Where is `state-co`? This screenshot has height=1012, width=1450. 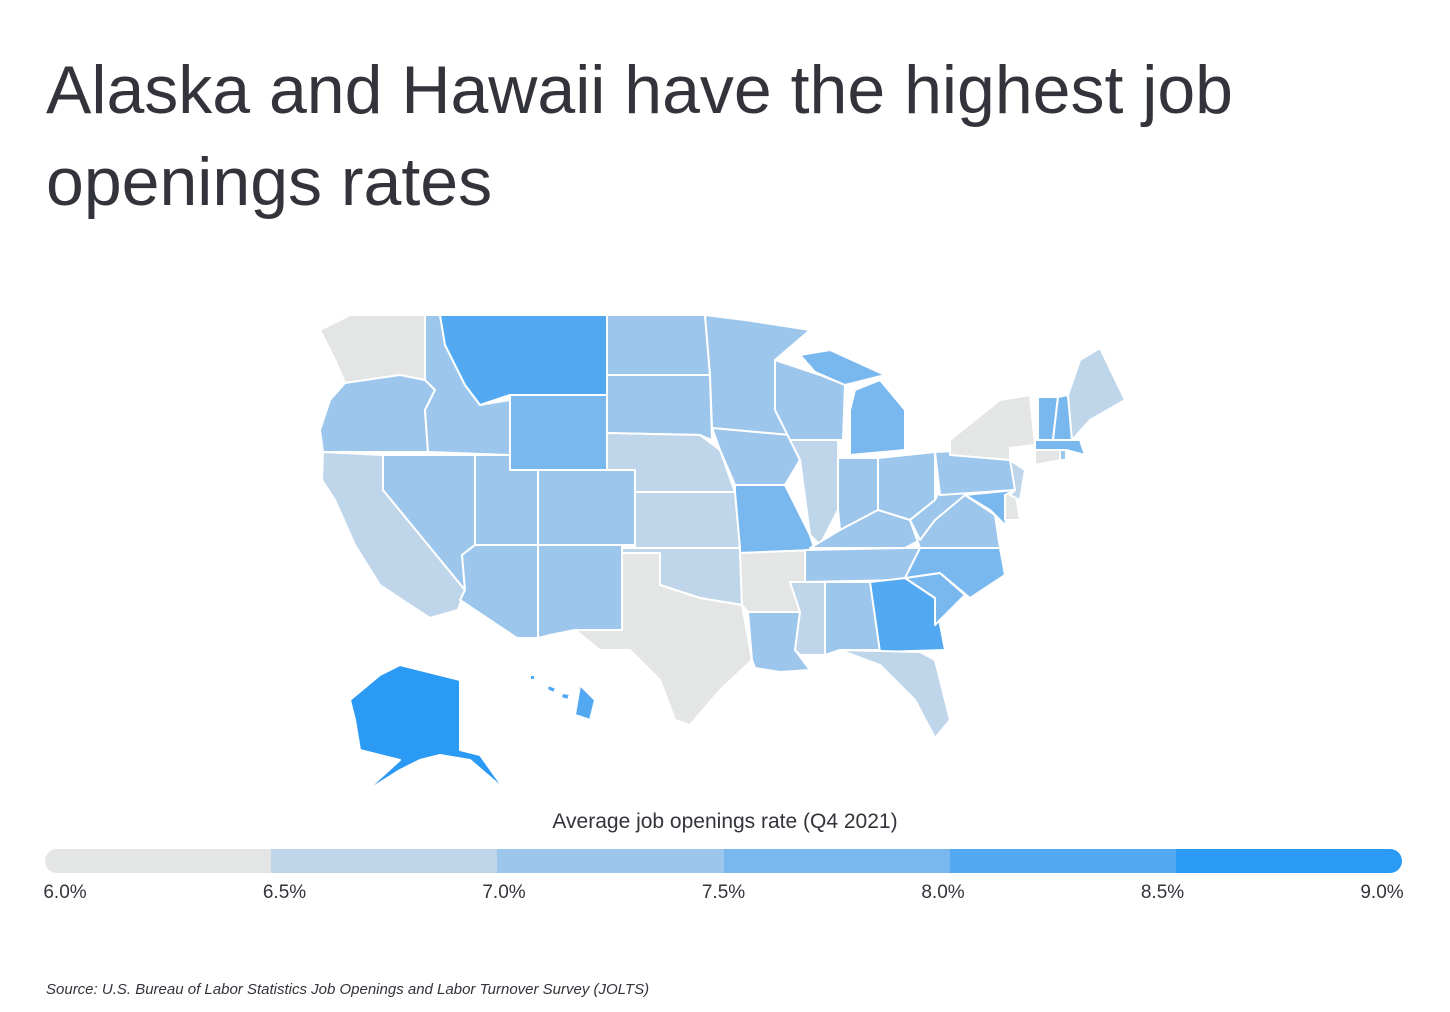
state-co is located at coordinates (586, 507).